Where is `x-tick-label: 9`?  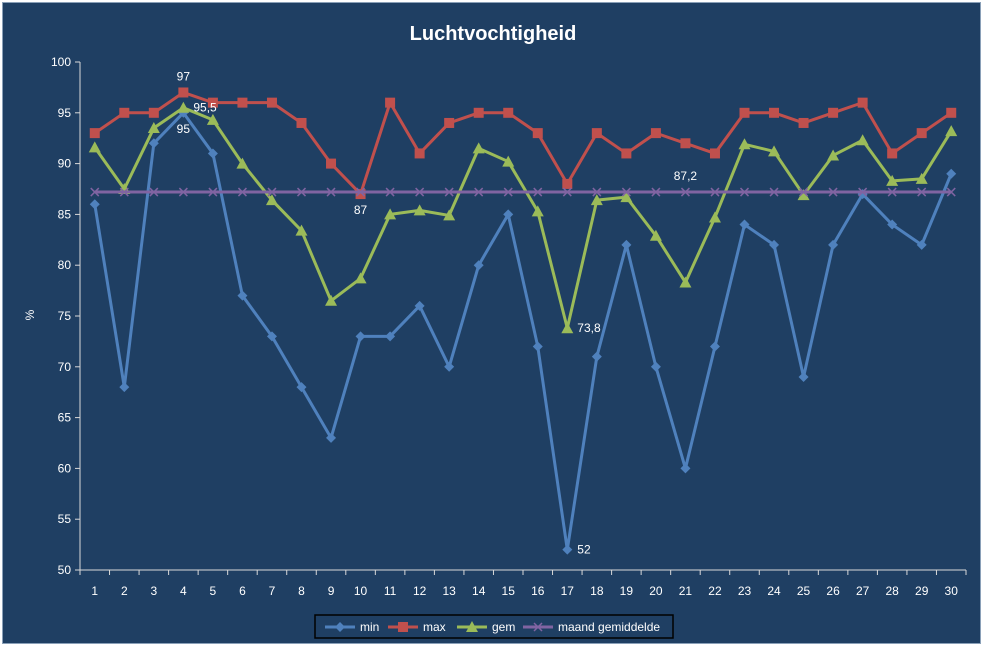
x-tick-label: 9 is located at coordinates (331, 591).